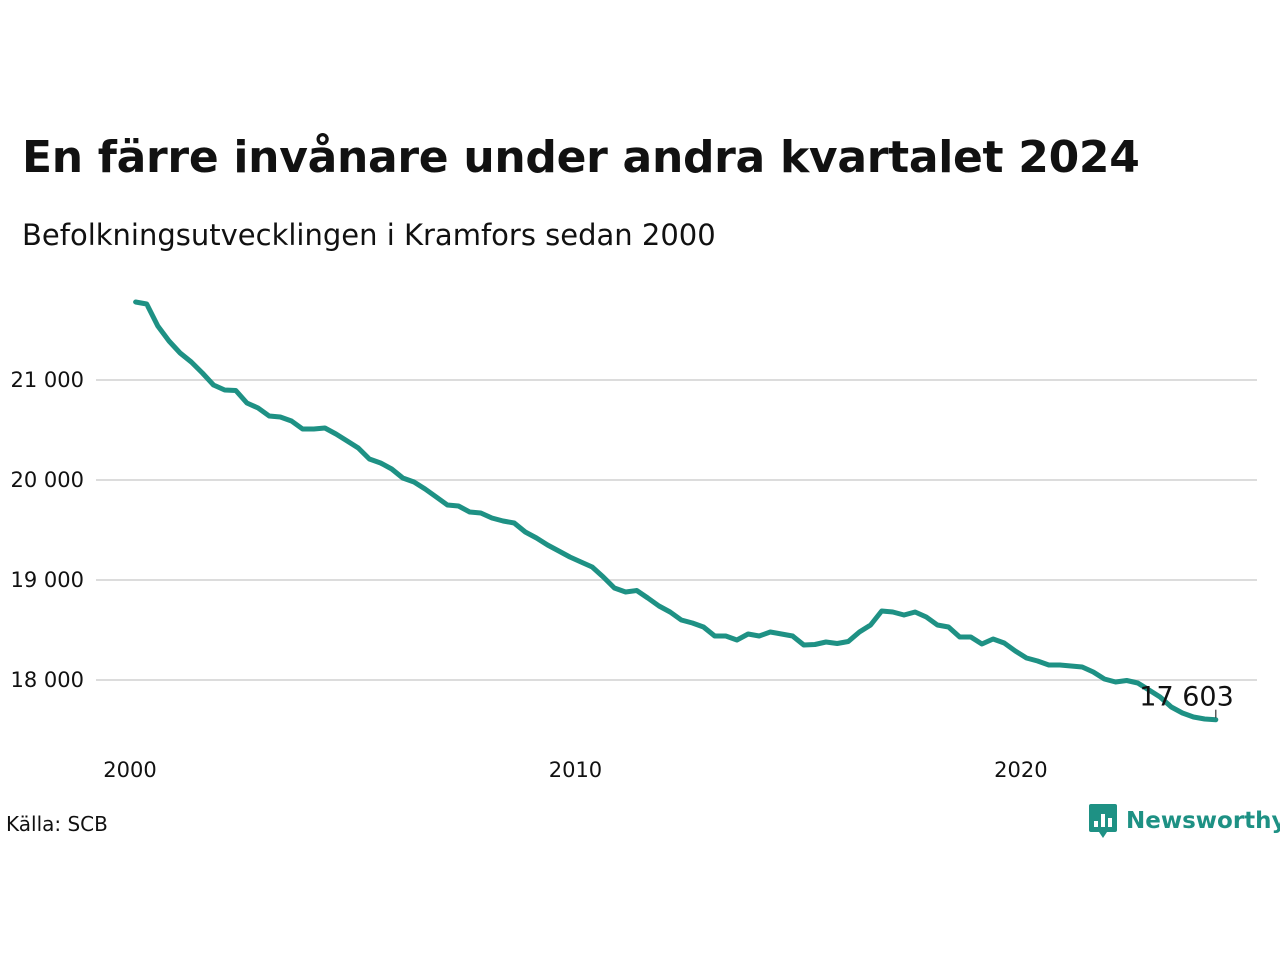  I want to click on x-axis: 2000 2010 2020, so click(575, 770).